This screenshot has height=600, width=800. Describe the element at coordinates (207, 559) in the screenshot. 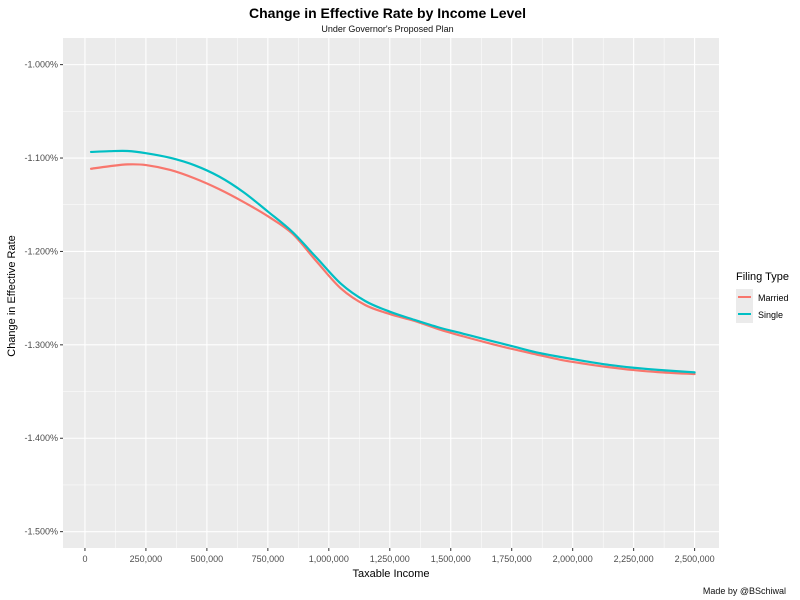

I see `x-tick-label: 500,000` at that location.